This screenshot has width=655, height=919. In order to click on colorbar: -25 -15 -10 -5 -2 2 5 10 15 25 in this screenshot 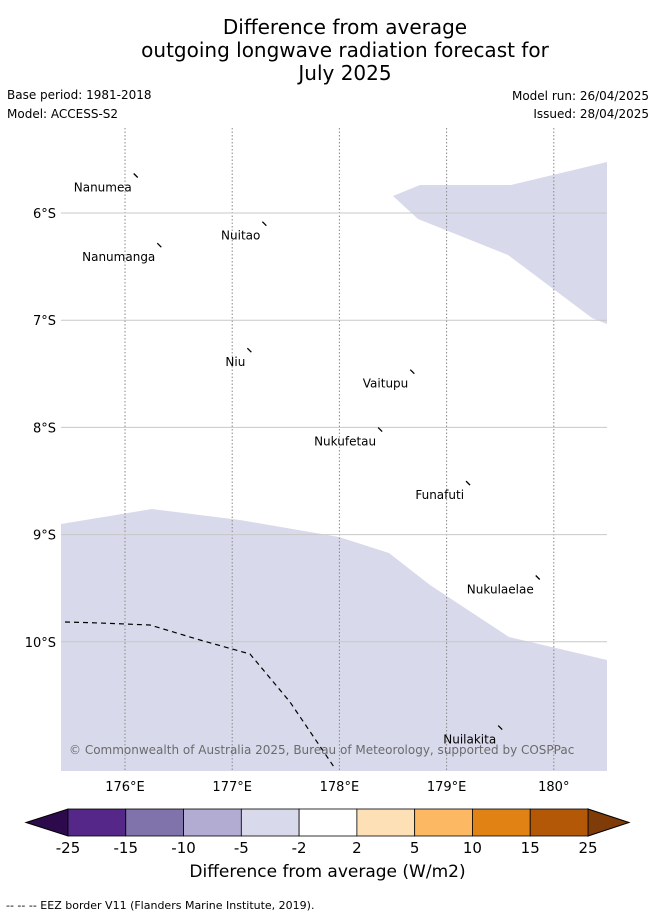, I will do `click(327, 832)`.